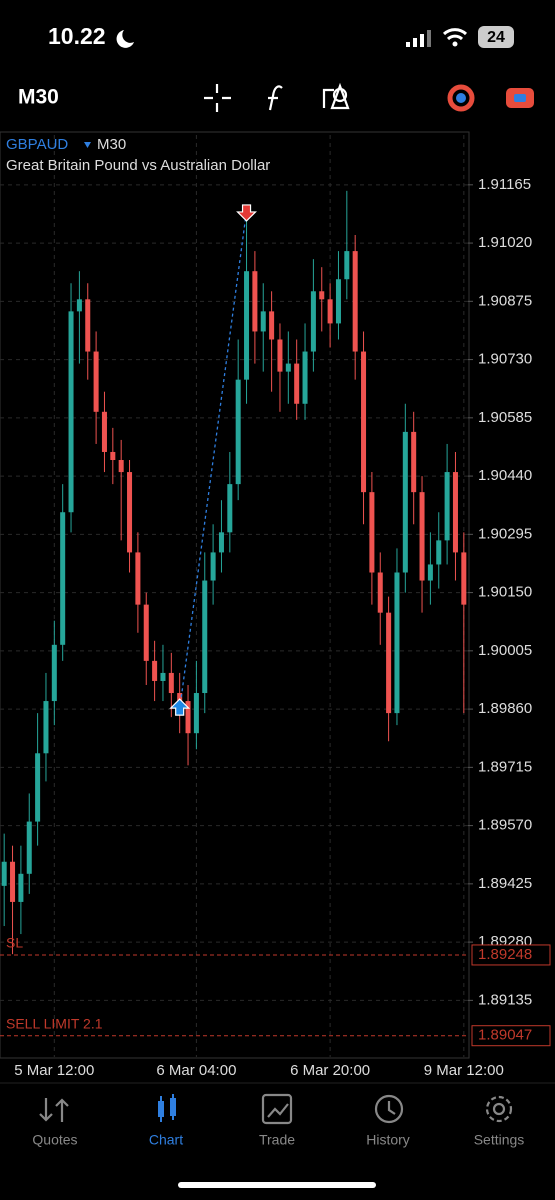 The width and height of the screenshot is (555, 1200). Describe the element at coordinates (455, 34) in the screenshot. I see `wifi-icon` at that location.